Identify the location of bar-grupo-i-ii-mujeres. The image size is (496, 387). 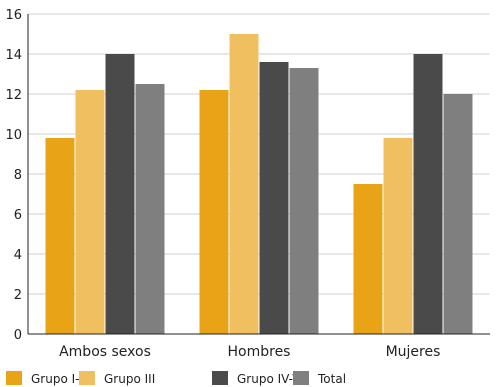
(368, 259).